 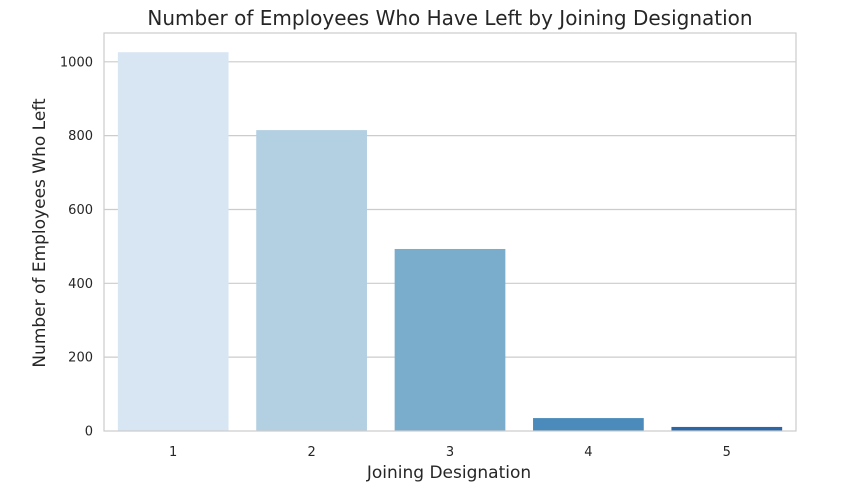 I want to click on x-tick-label-5: 5, so click(x=727, y=452).